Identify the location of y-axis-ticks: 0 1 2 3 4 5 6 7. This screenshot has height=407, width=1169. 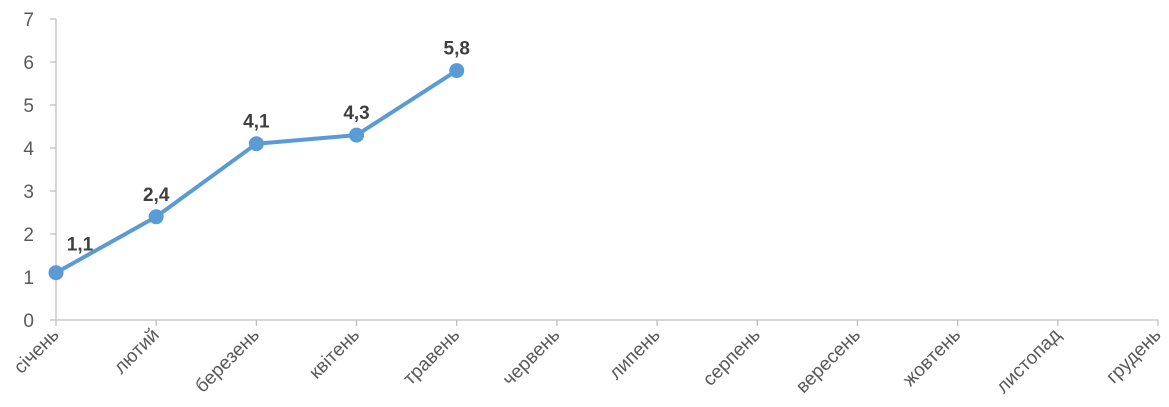
(39, 171).